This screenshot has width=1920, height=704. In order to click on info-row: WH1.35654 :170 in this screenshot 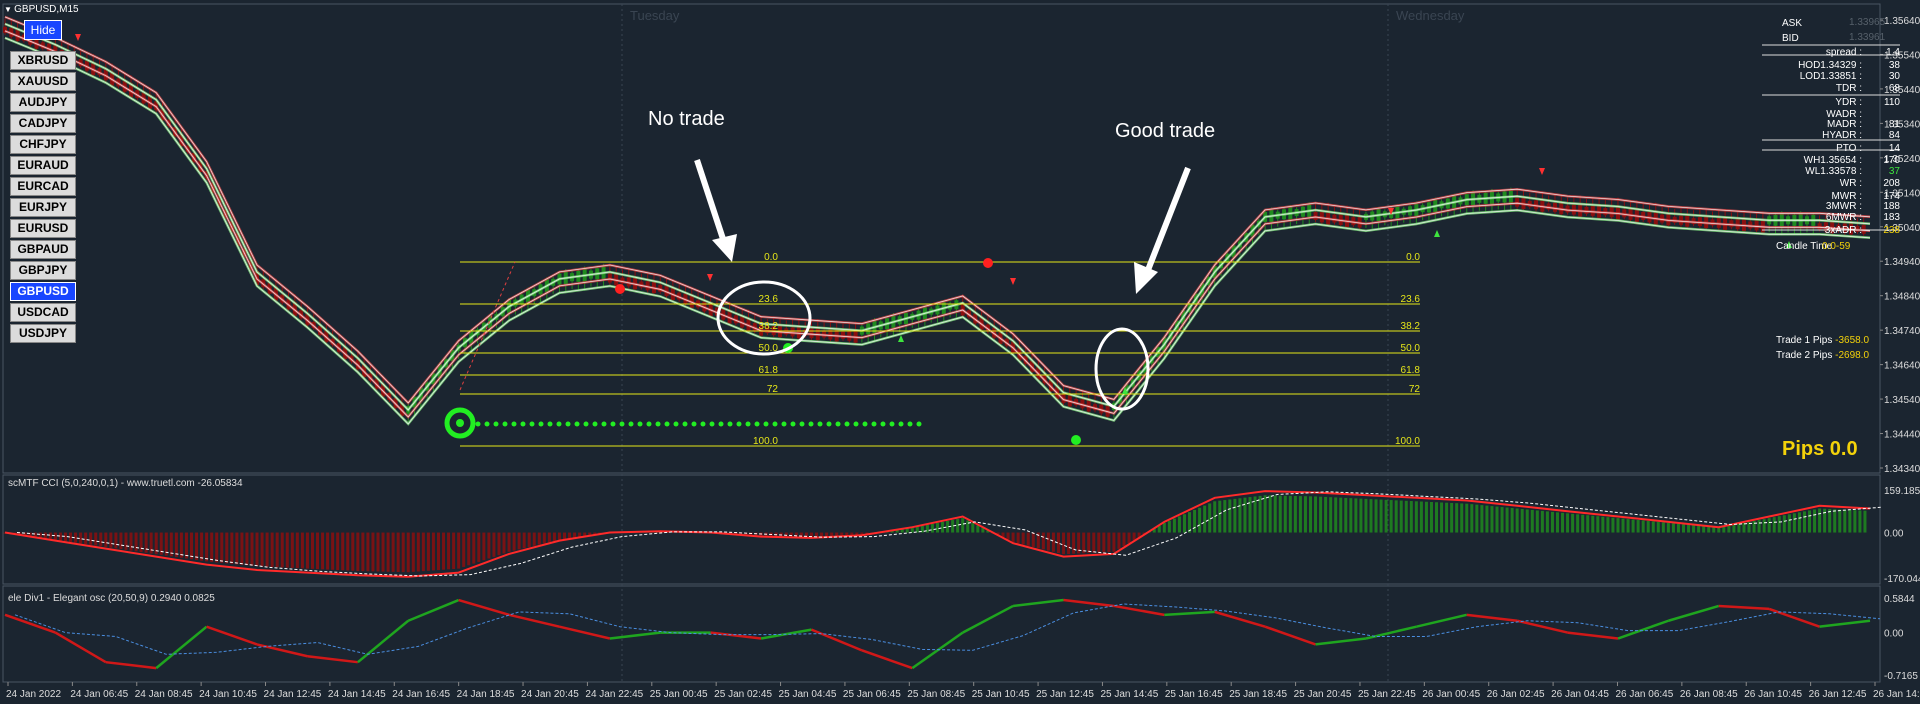, I will do `click(1851, 160)`.